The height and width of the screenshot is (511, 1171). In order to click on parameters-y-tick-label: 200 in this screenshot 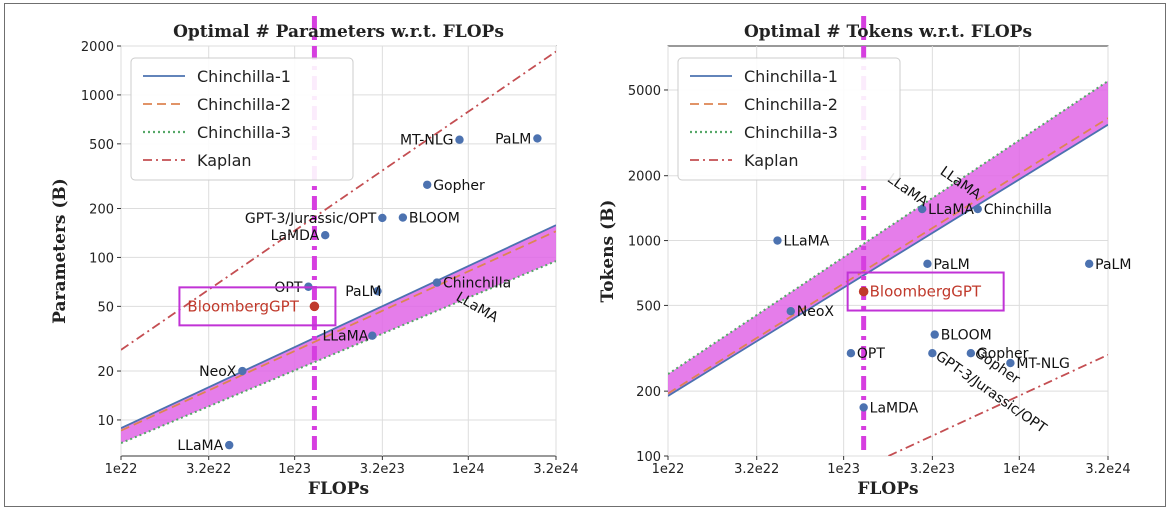, I will do `click(101, 210)`.